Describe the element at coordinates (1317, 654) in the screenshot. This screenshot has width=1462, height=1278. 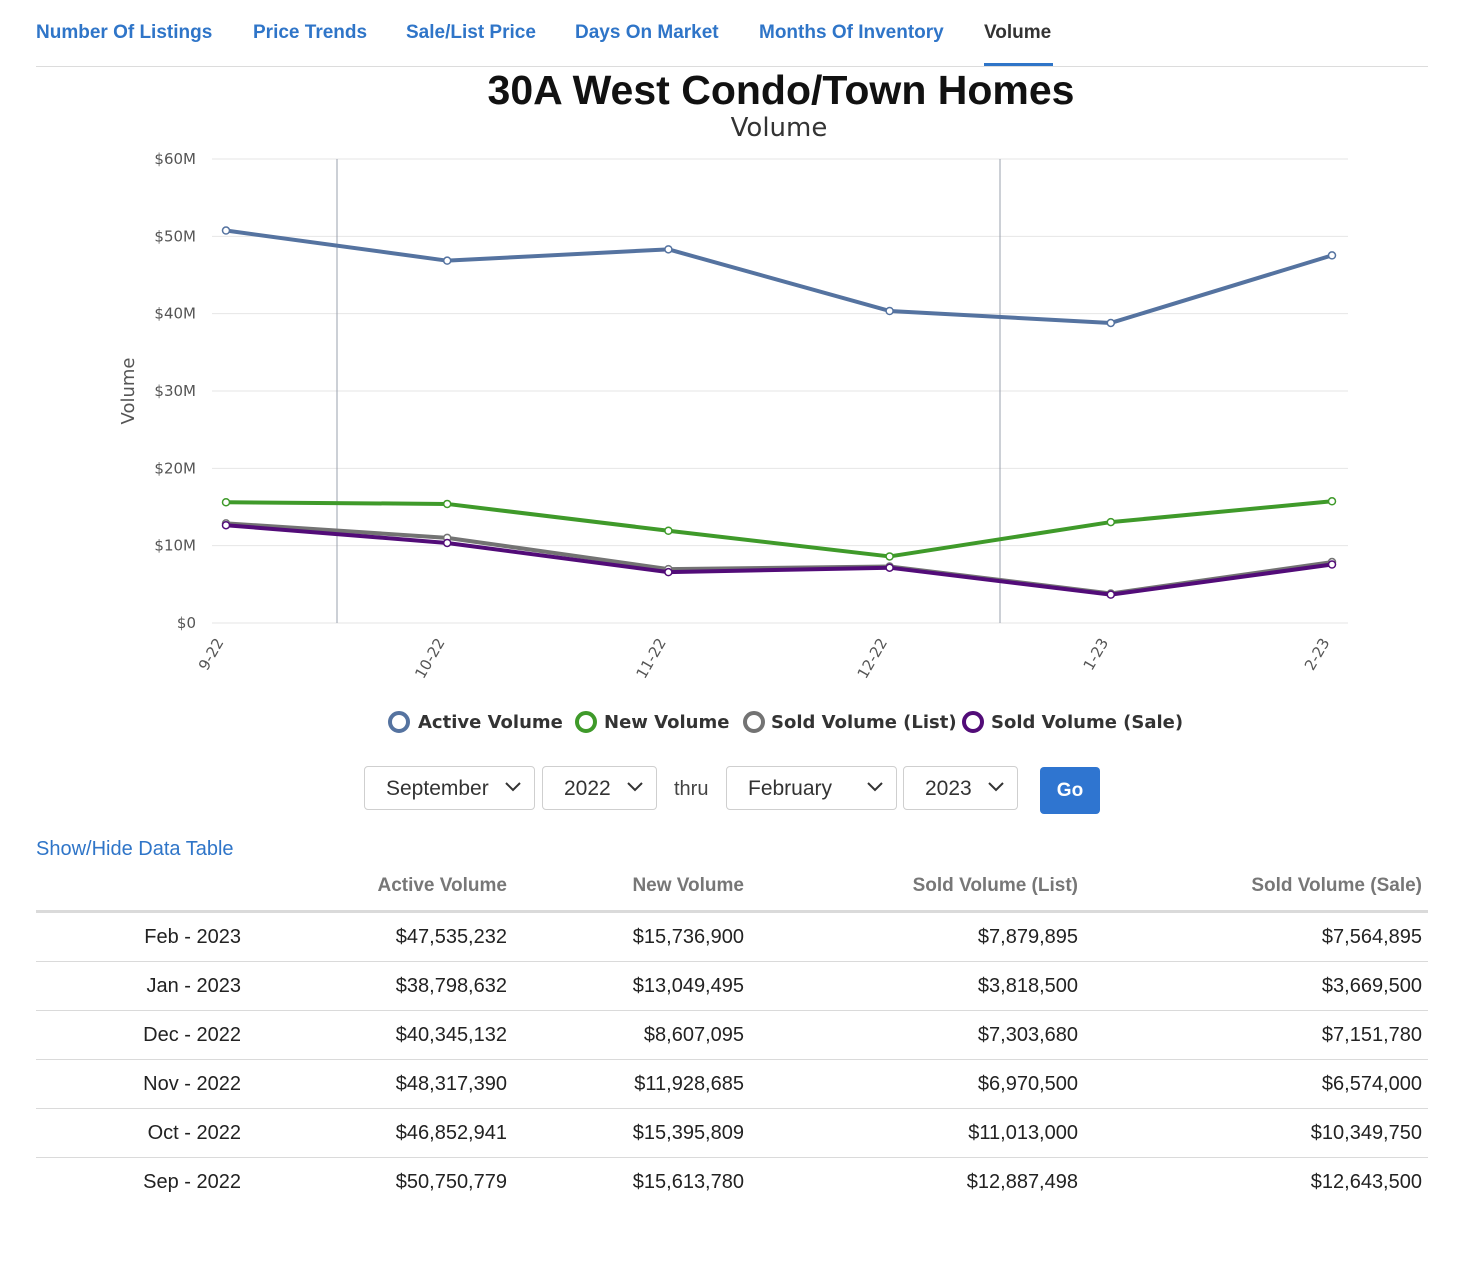
I see `x-tick-label: 2-23` at that location.